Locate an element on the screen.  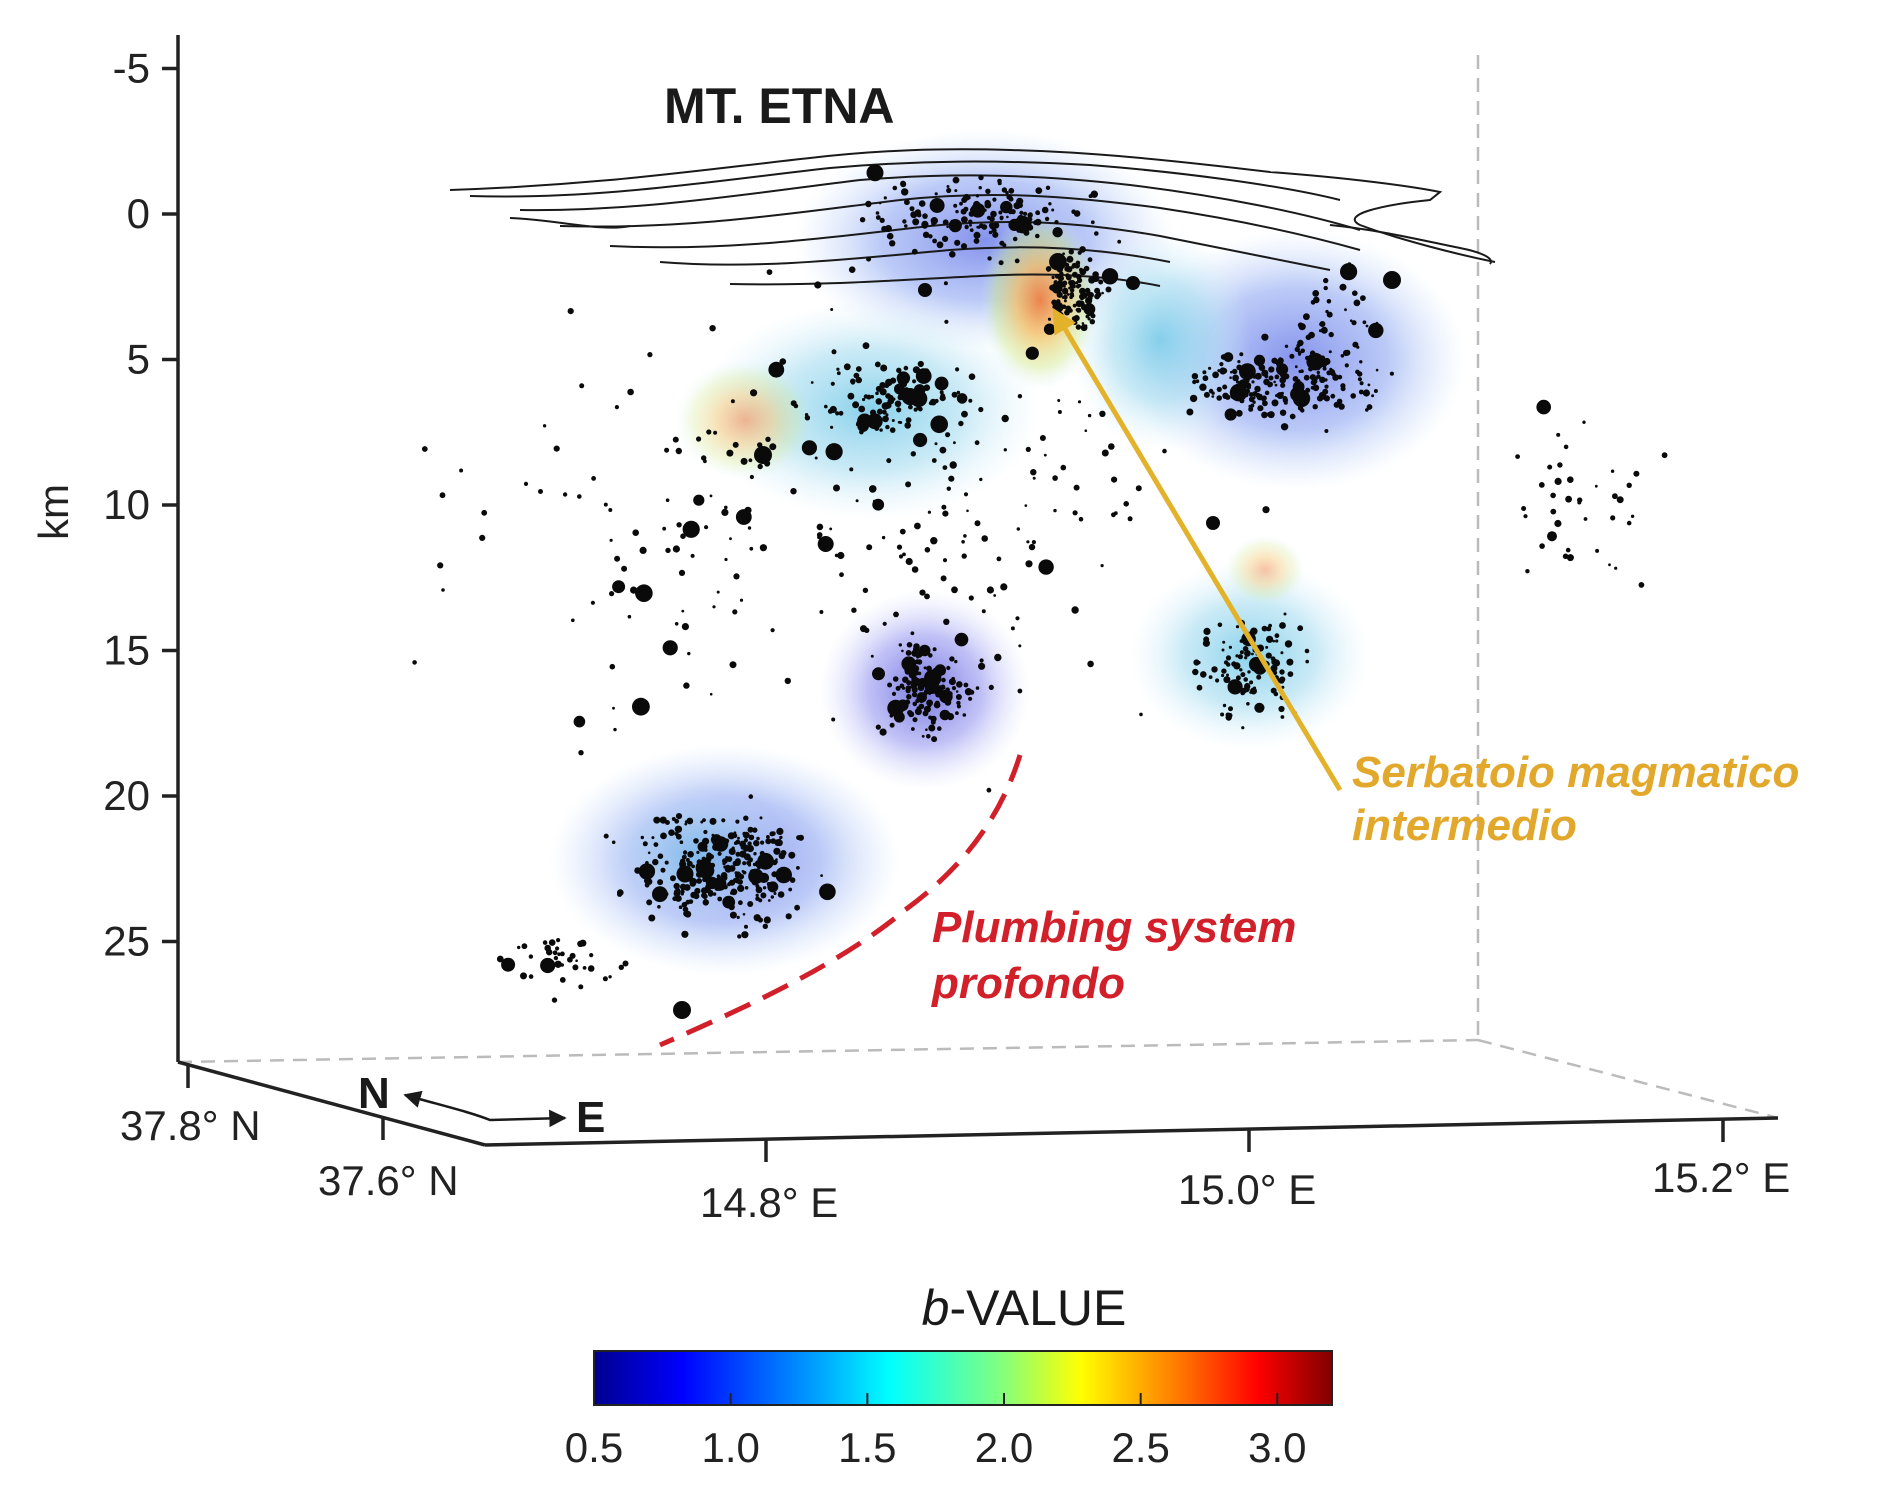
svg-text: Serbatoio magmatico is located at coordinates (1575, 772).